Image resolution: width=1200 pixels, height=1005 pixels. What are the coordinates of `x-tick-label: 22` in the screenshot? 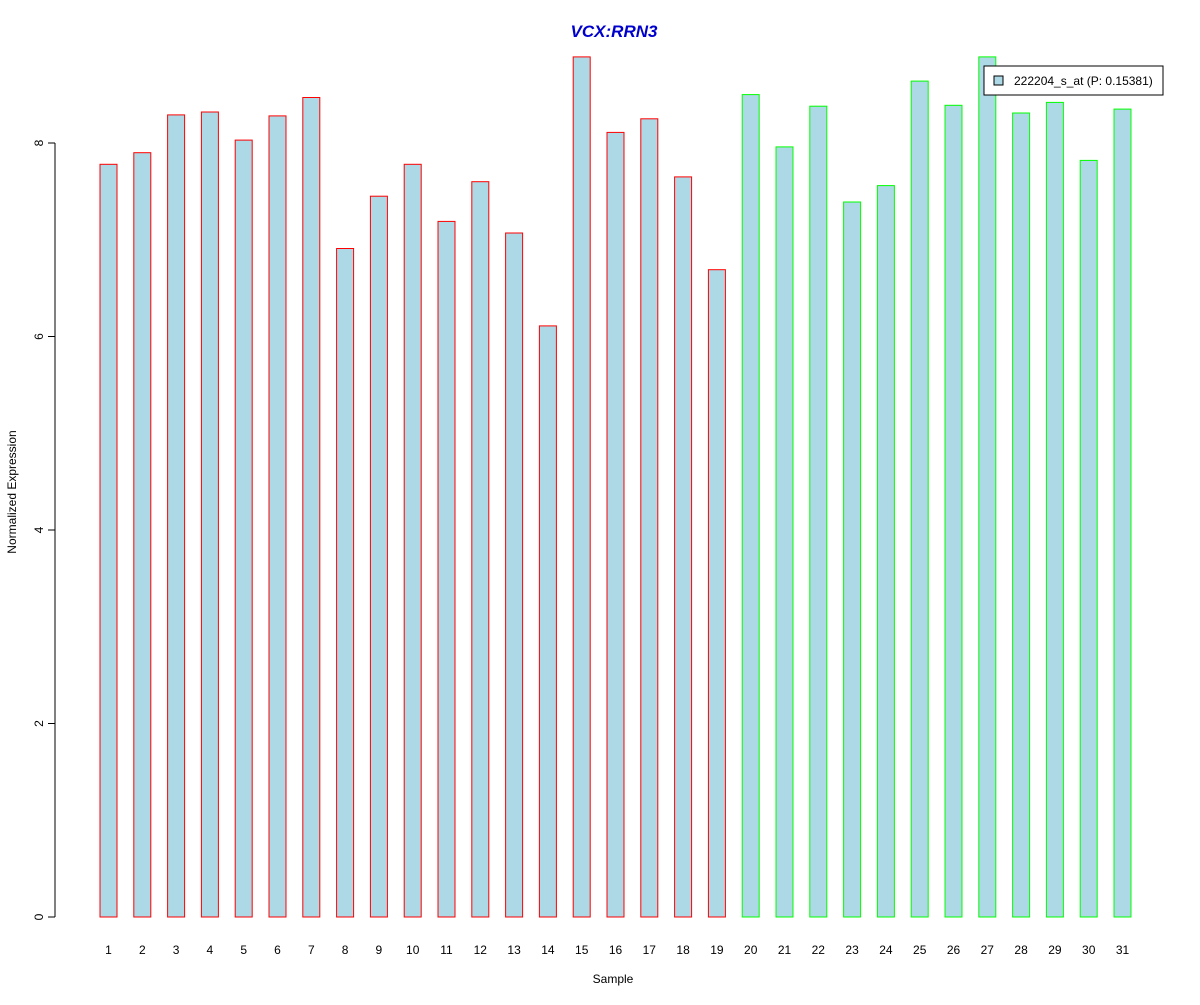 It's located at (819, 950).